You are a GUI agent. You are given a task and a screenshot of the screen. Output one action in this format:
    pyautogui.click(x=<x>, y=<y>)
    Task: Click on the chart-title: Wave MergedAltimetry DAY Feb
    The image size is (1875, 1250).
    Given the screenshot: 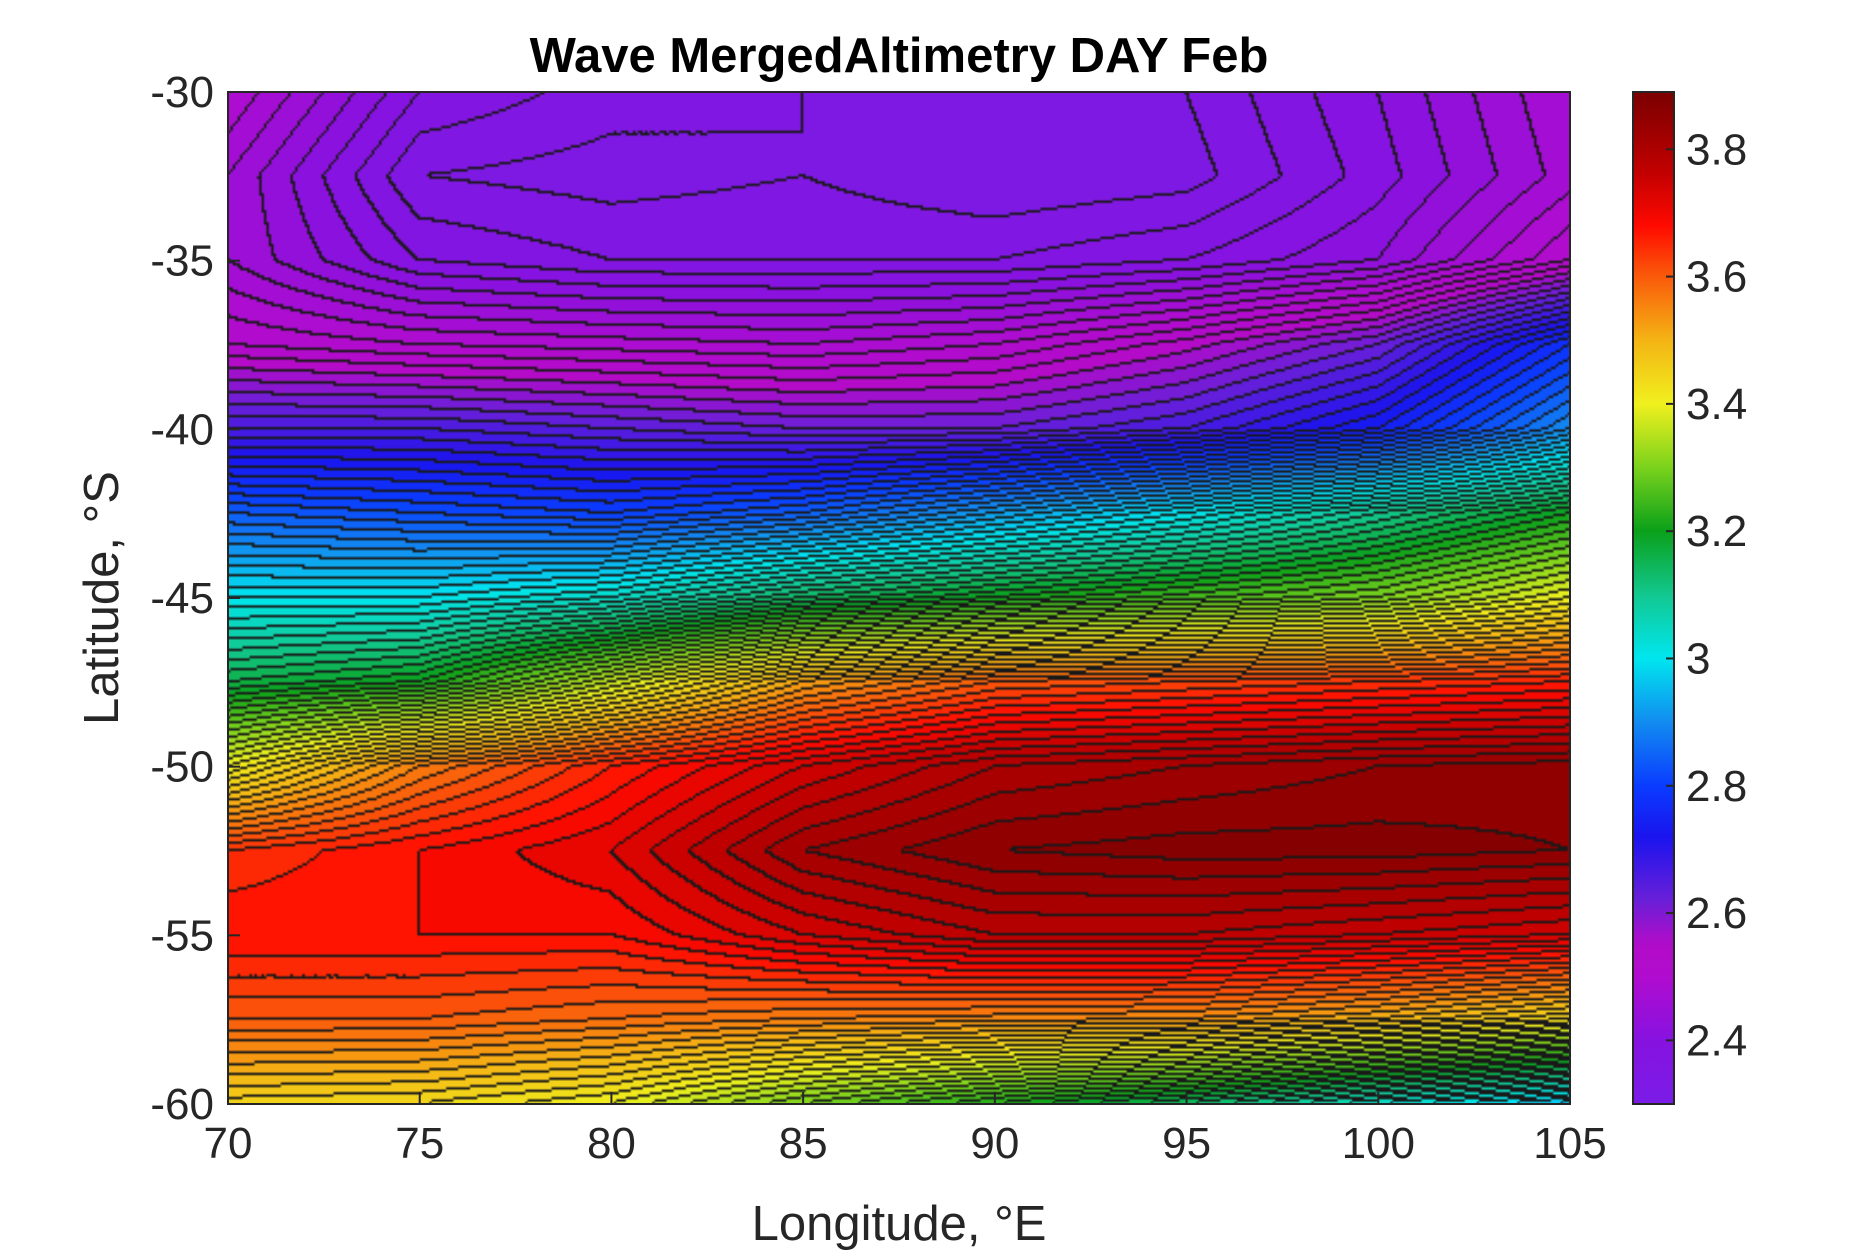 What is the action you would take?
    pyautogui.click(x=899, y=56)
    